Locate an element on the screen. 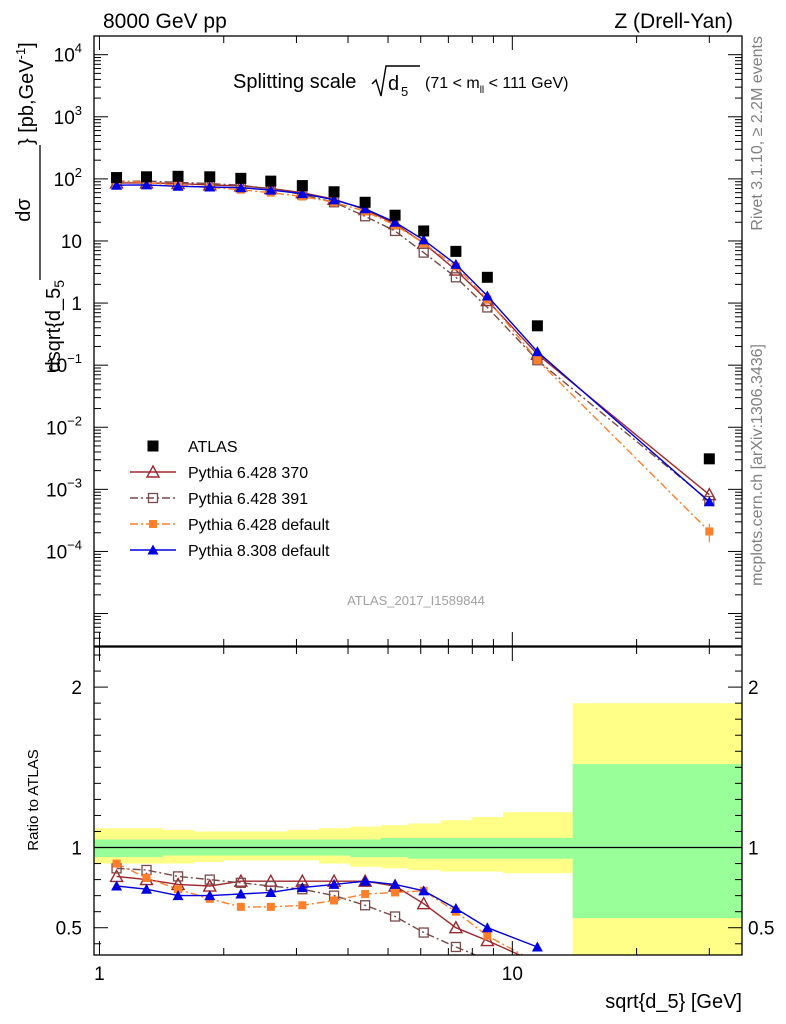 The image size is (786, 1024). sqrt-sign-icon is located at coordinates (395, 81).